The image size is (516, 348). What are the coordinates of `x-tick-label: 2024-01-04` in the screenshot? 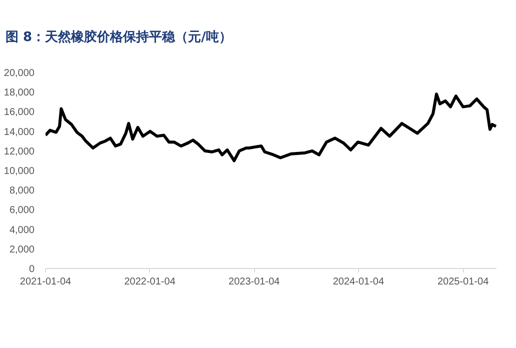 It's located at (358, 282).